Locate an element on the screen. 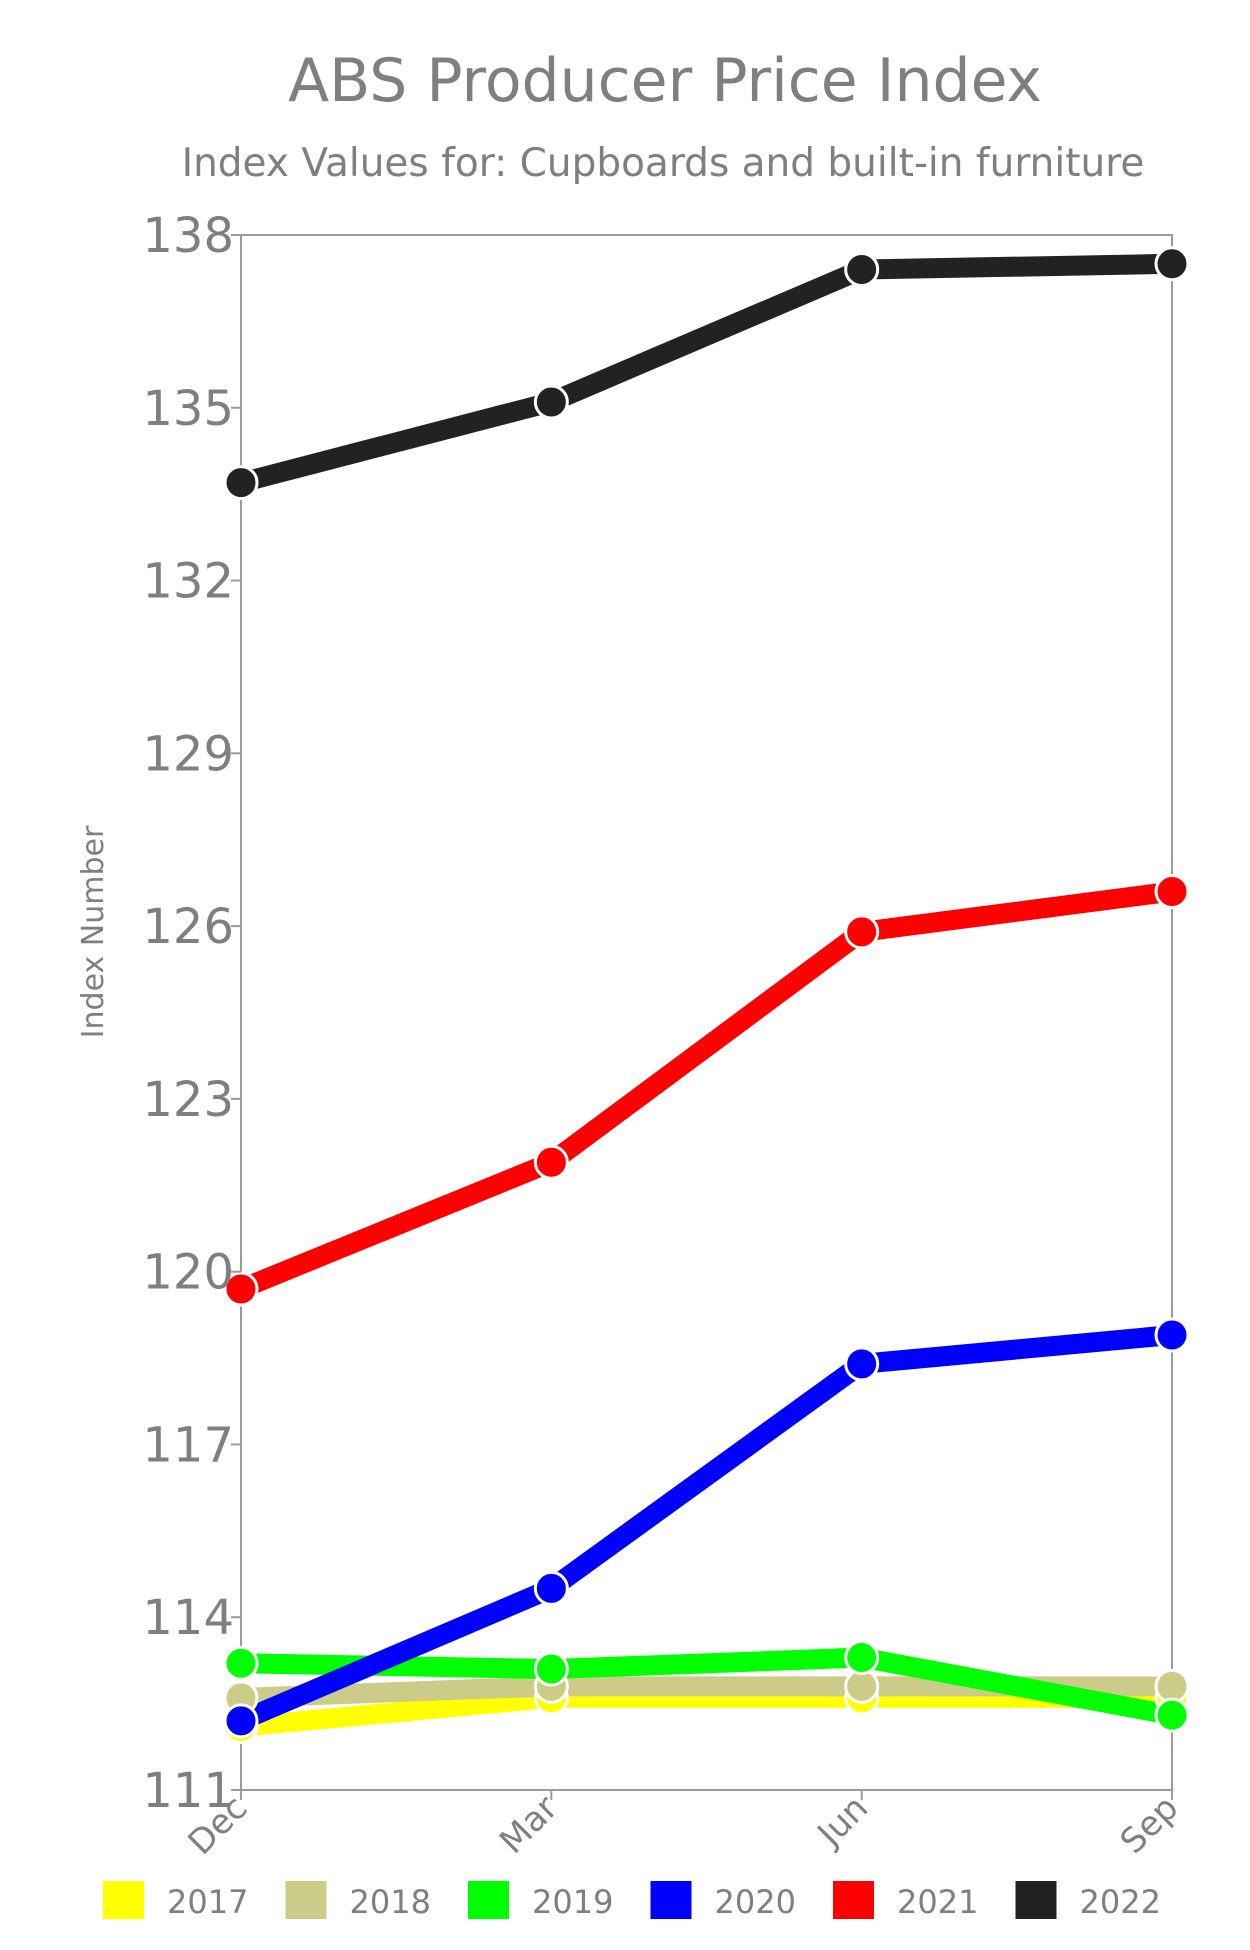 Image resolution: width=1250 pixels, height=1950 pixels. x-tick-labels: Dec Mar Jun Sep is located at coordinates (684, 1825).